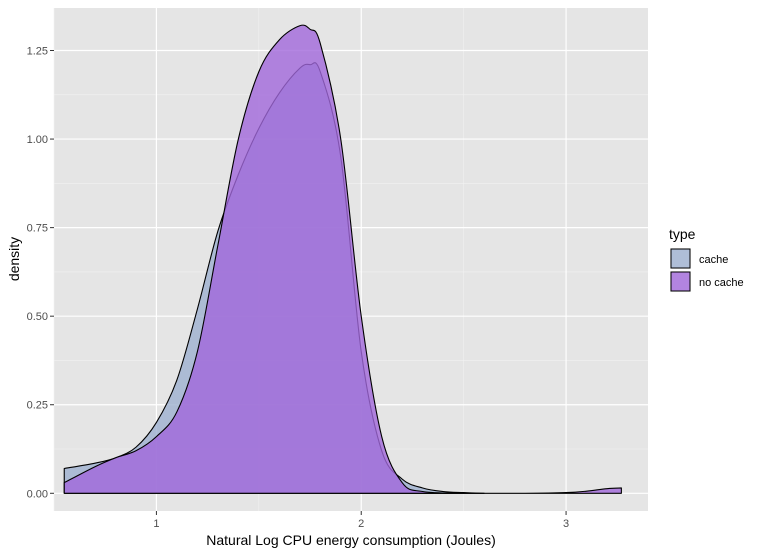 The width and height of the screenshot is (762, 555). I want to click on x-tick-label: 2, so click(361, 524).